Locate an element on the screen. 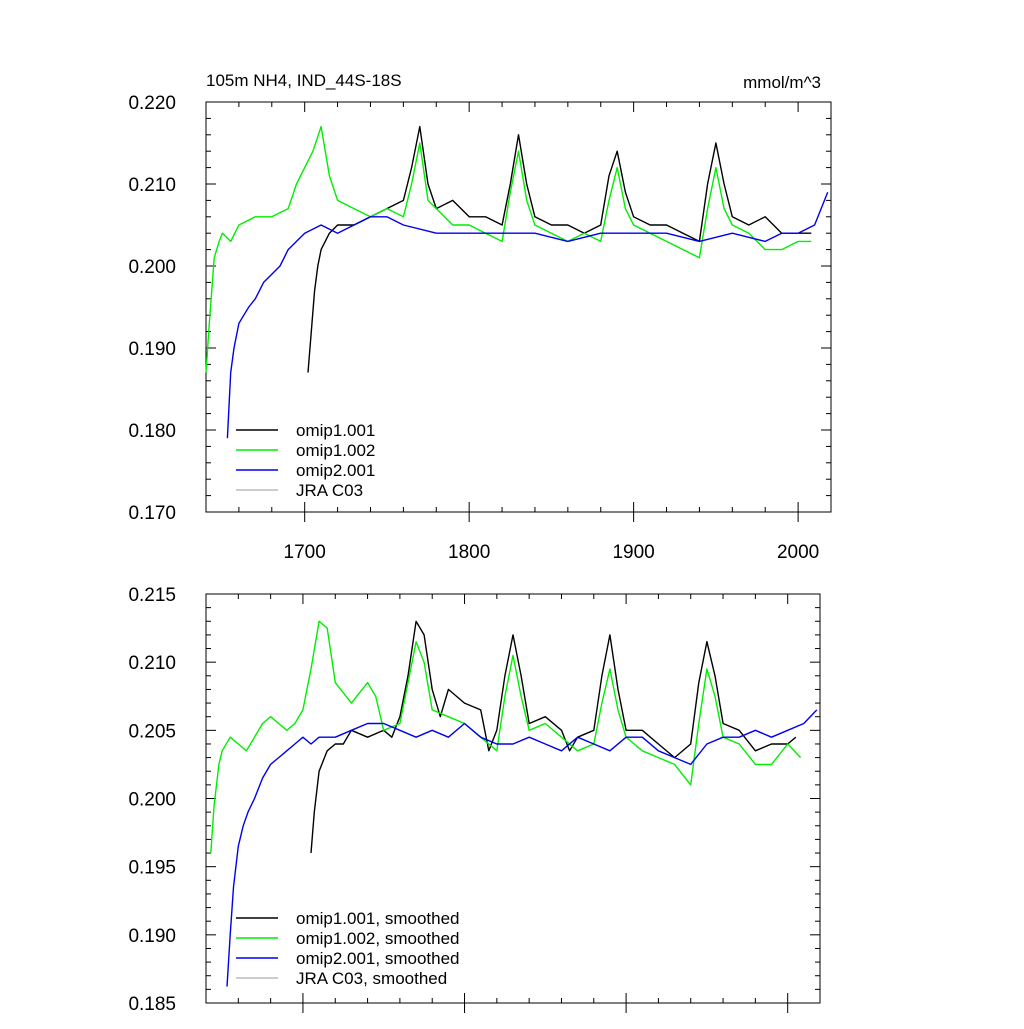 This screenshot has width=1024, height=1029. legend-label: omip2.001 is located at coordinates (335, 470).